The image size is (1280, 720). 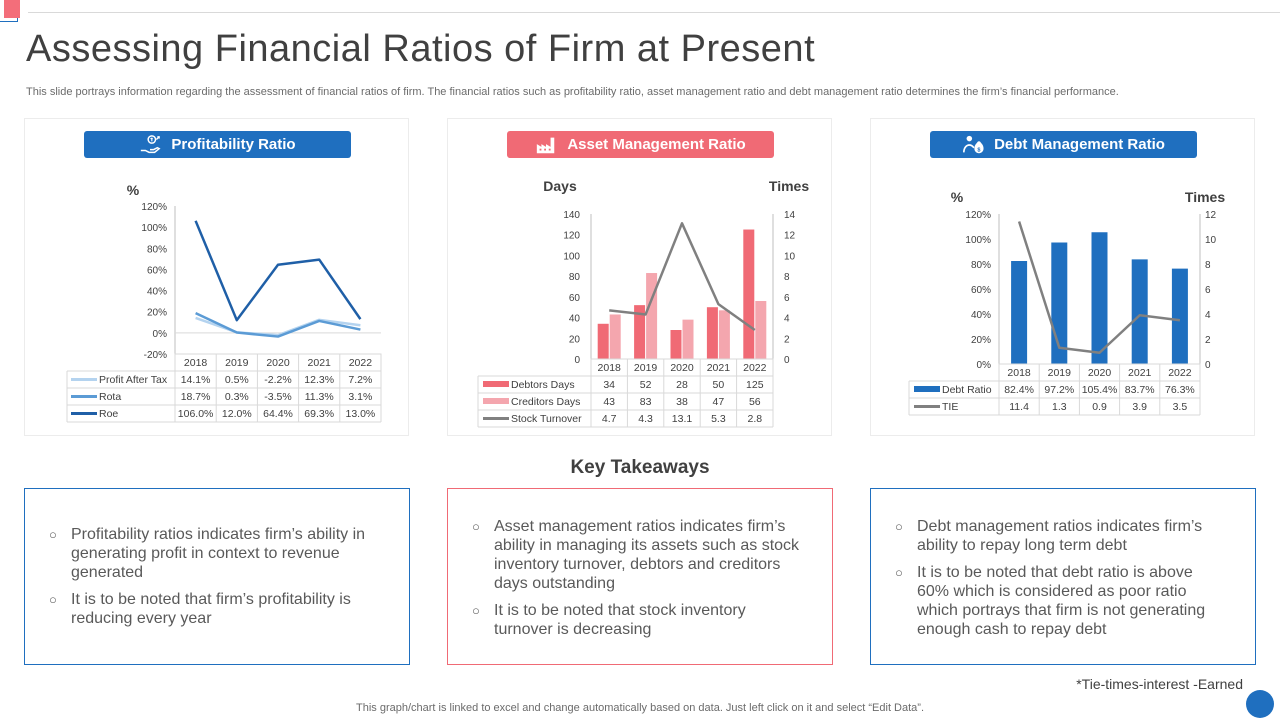 What do you see at coordinates (755, 402) in the screenshot?
I see `data-label: 56` at bounding box center [755, 402].